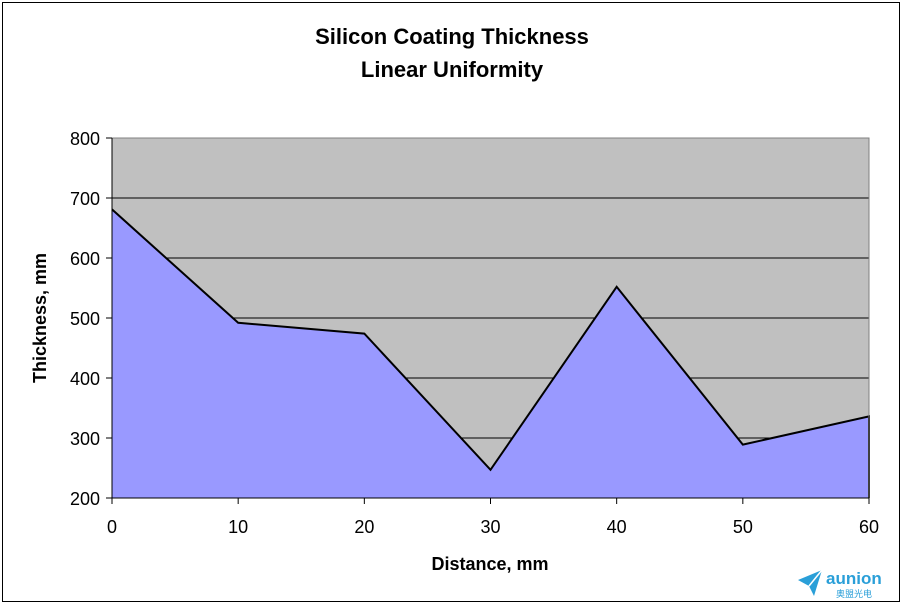 The image size is (904, 607). What do you see at coordinates (85, 259) in the screenshot?
I see `y-tick-label: 600` at bounding box center [85, 259].